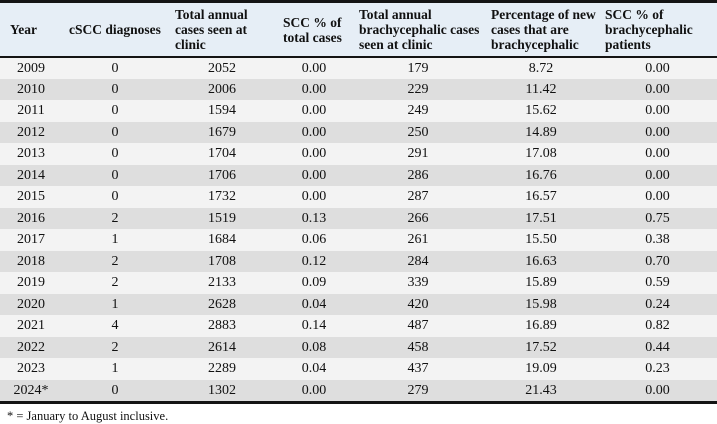 The width and height of the screenshot is (717, 424). What do you see at coordinates (657, 240) in the screenshot?
I see `table-cell: 0.38` at bounding box center [657, 240].